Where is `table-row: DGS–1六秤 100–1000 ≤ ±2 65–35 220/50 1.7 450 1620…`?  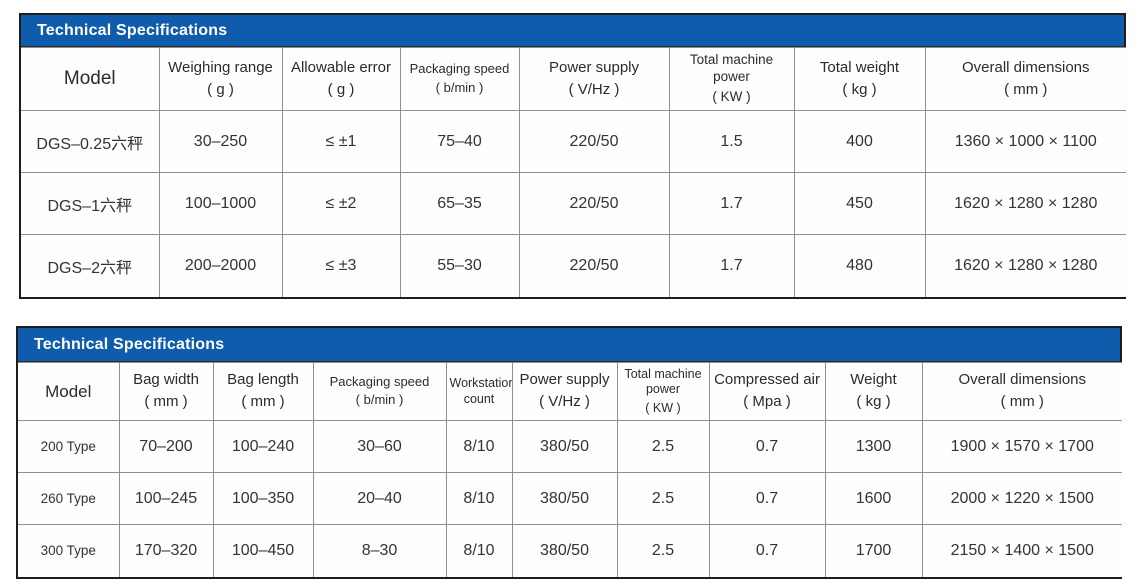 table-row: DGS–1六秤 100–1000 ≤ ±2 65–35 220/50 1.7 450 1620… is located at coordinates (573, 203).